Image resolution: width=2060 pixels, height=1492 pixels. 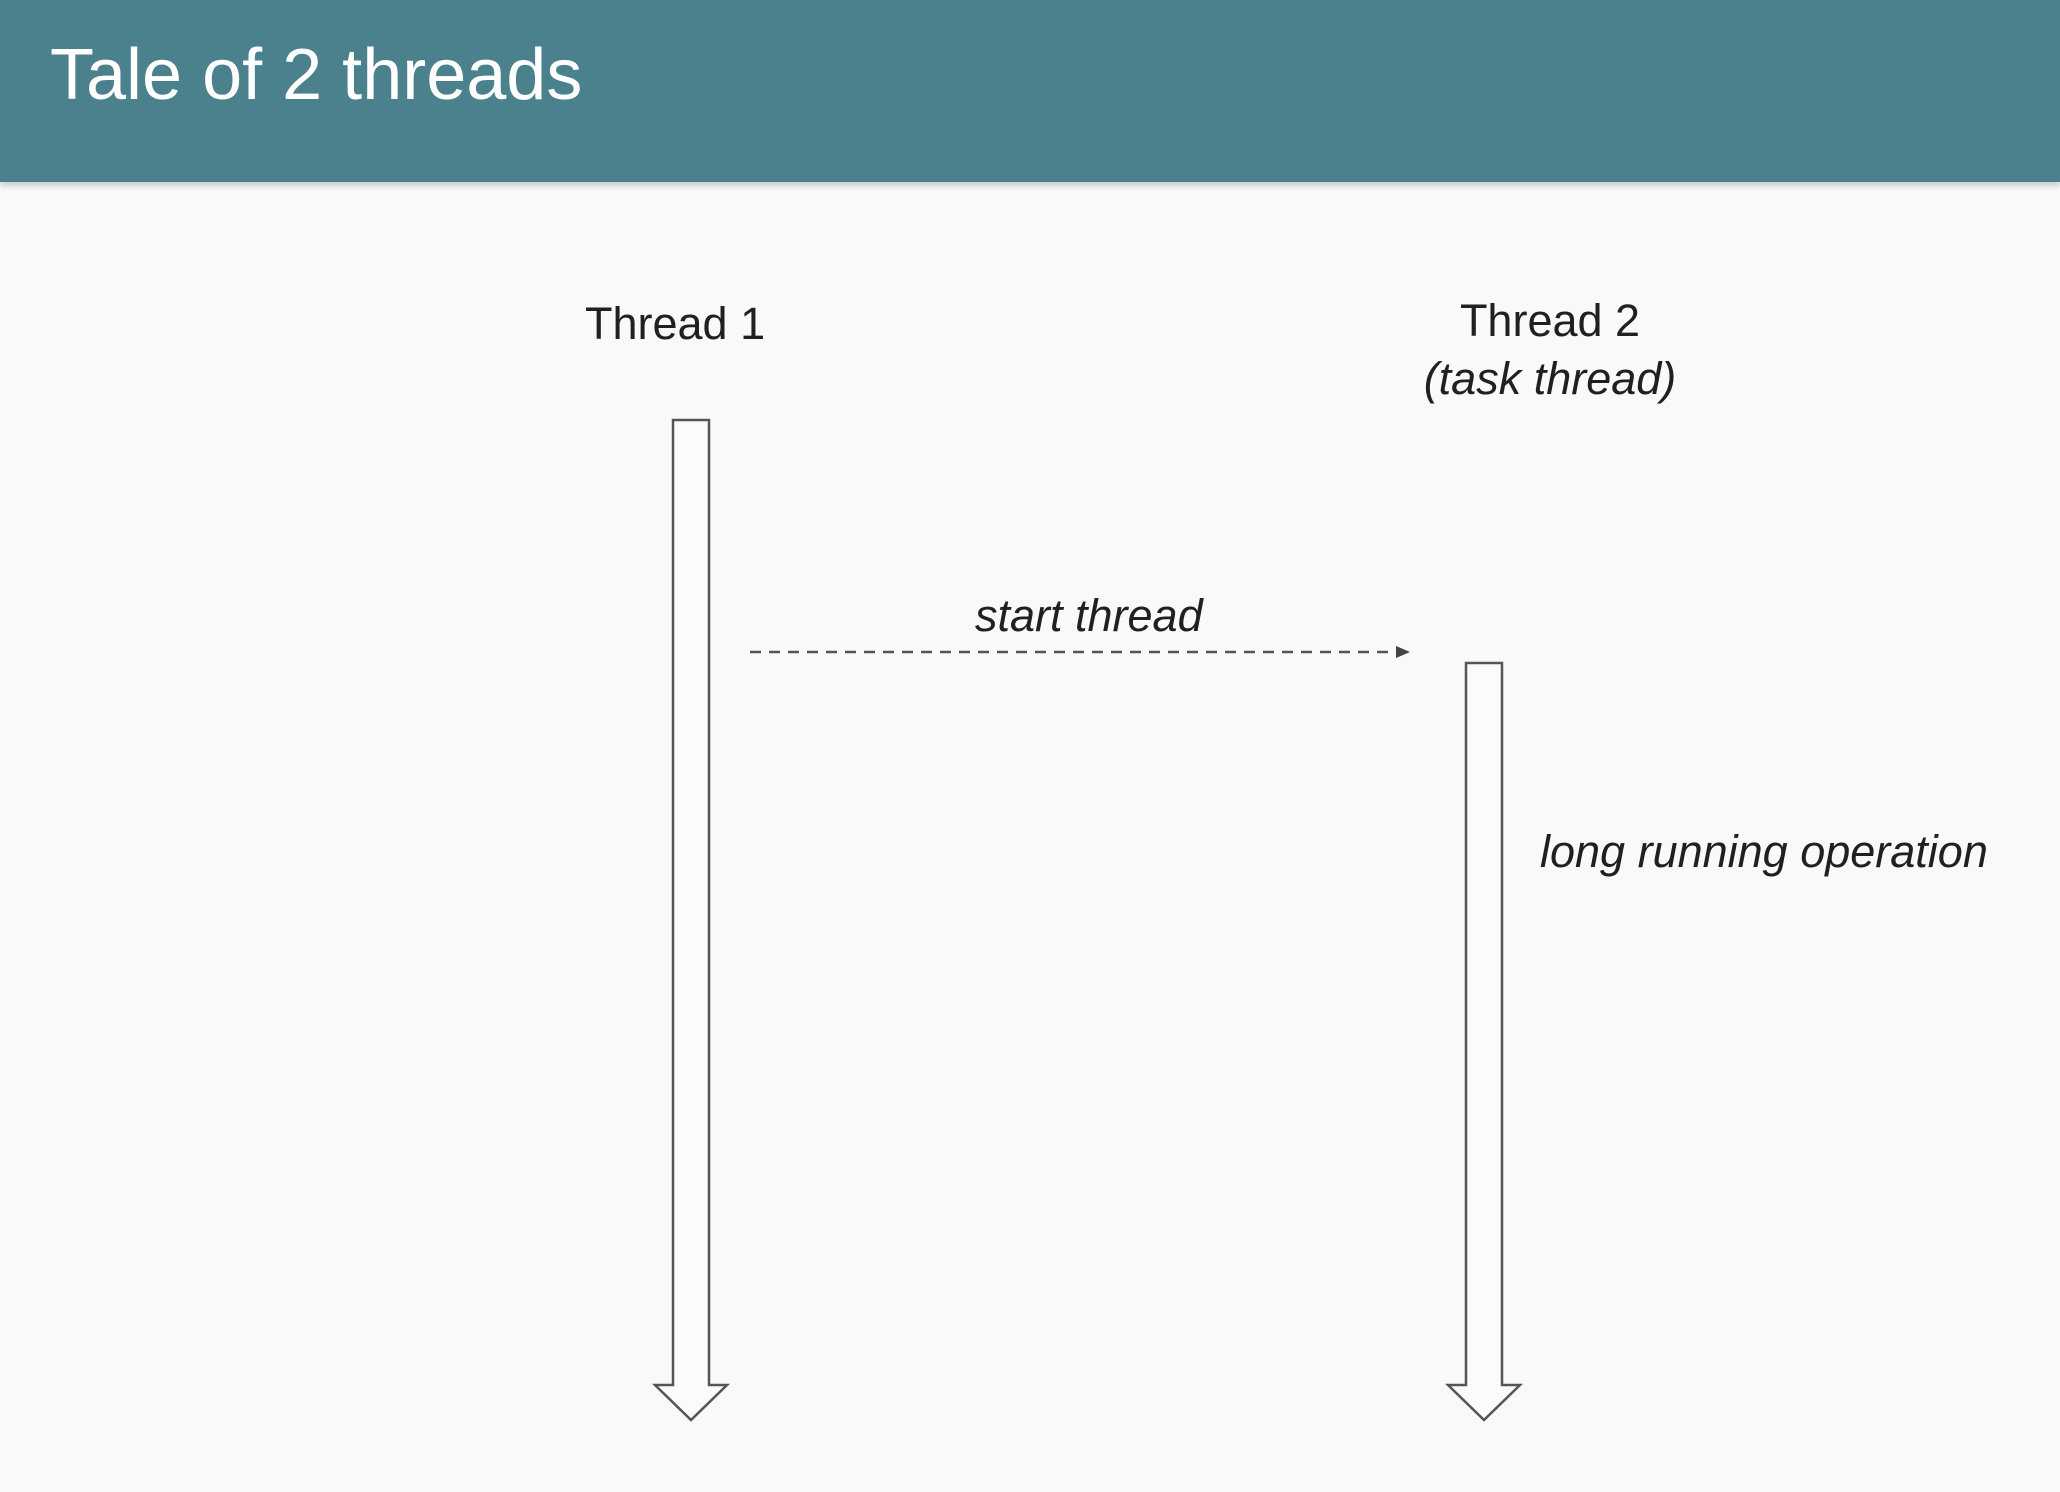 What do you see at coordinates (1550, 350) in the screenshot?
I see `thread-2-label-group: Thread 2 (task thread)` at bounding box center [1550, 350].